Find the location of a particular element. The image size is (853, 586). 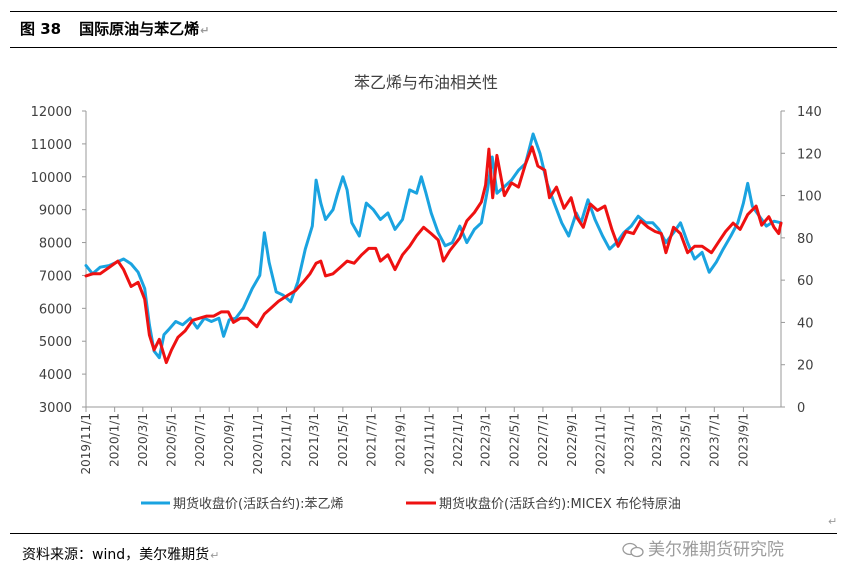

right-tick-label: 80 is located at coordinates (805, 239).